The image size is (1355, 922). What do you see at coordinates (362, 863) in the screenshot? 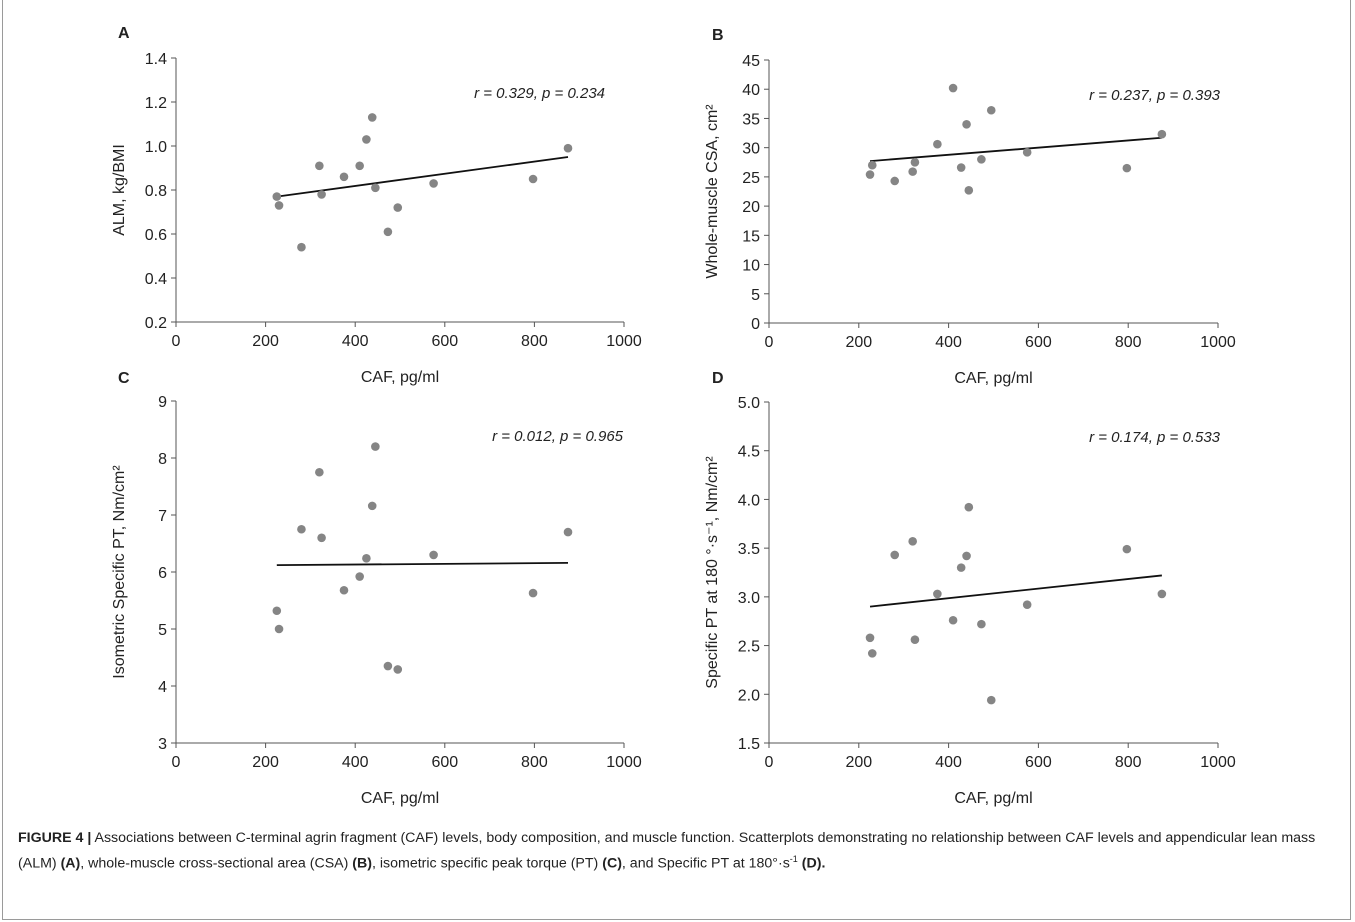
I see `caption-ref-b: (B)` at bounding box center [362, 863].